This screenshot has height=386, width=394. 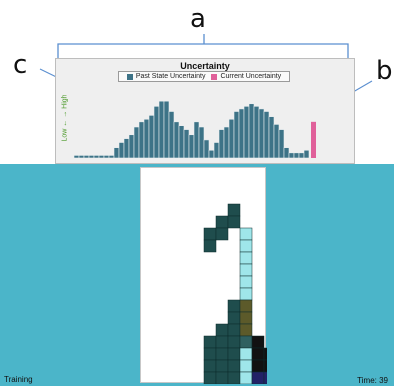 What do you see at coordinates (313, 139) in the screenshot?
I see `current-uncertainty-bar` at bounding box center [313, 139].